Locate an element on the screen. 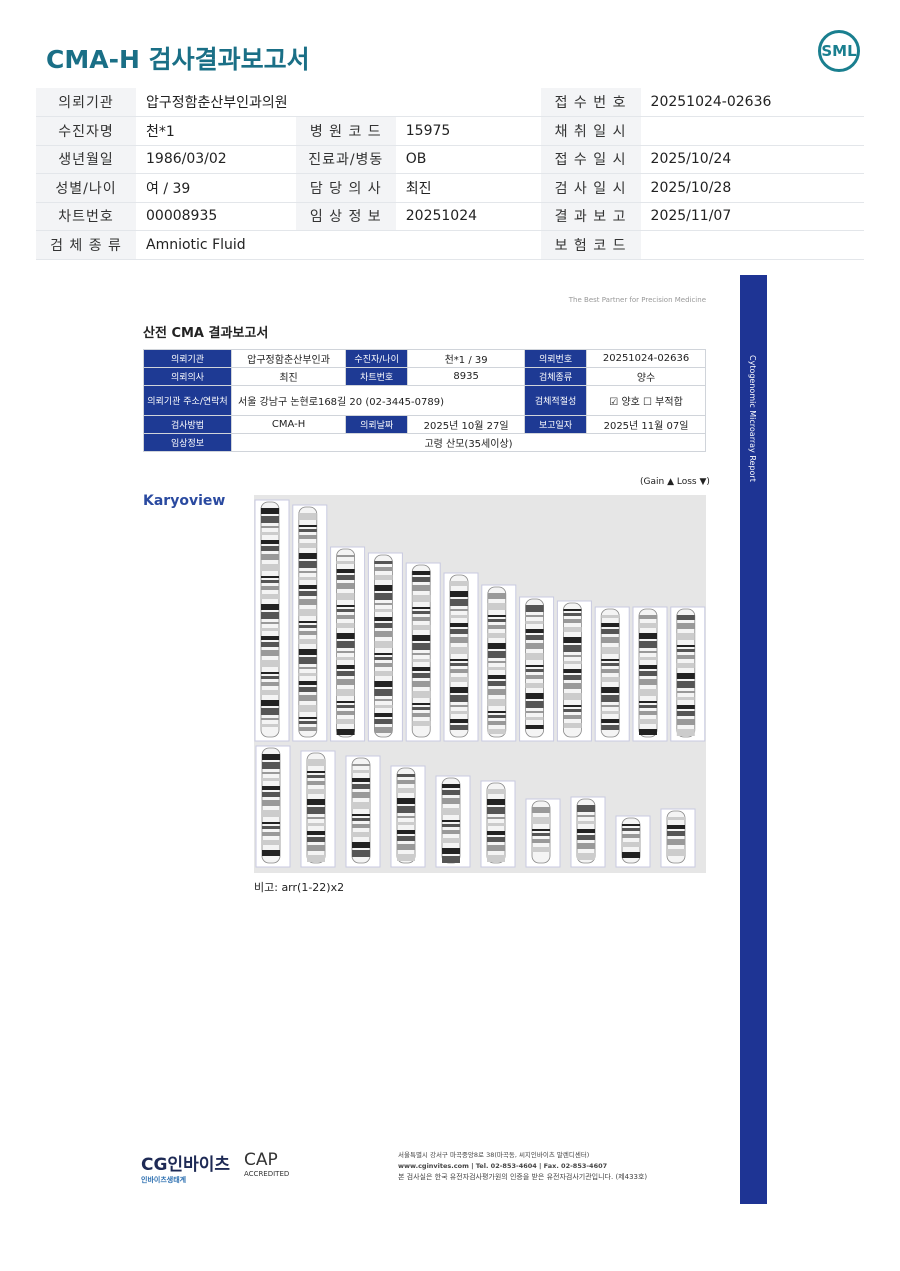 The height and width of the screenshot is (1271, 900). value: 8935 is located at coordinates (466, 376).